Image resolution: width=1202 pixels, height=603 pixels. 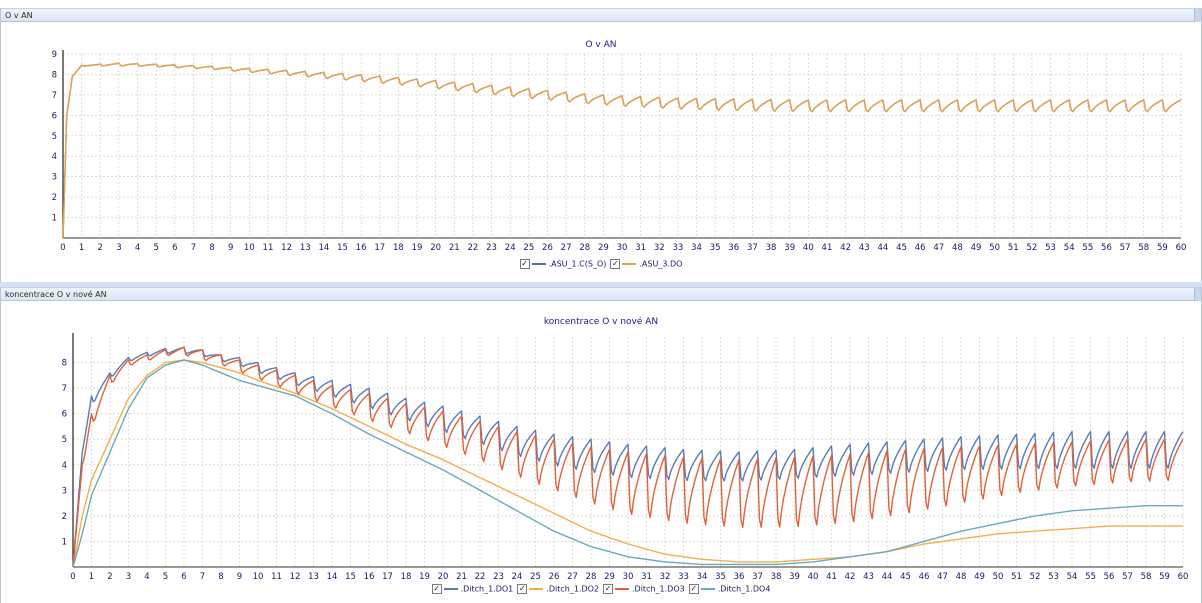 I want to click on y-tick-label: 9, so click(x=54, y=55).